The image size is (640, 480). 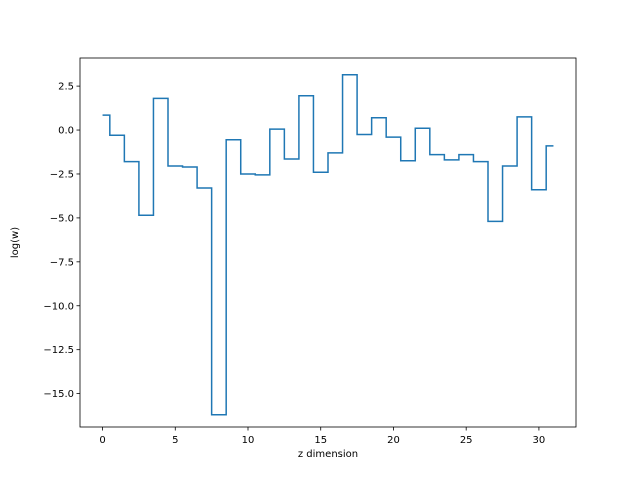 I want to click on x-tick-label: 25, so click(x=466, y=440).